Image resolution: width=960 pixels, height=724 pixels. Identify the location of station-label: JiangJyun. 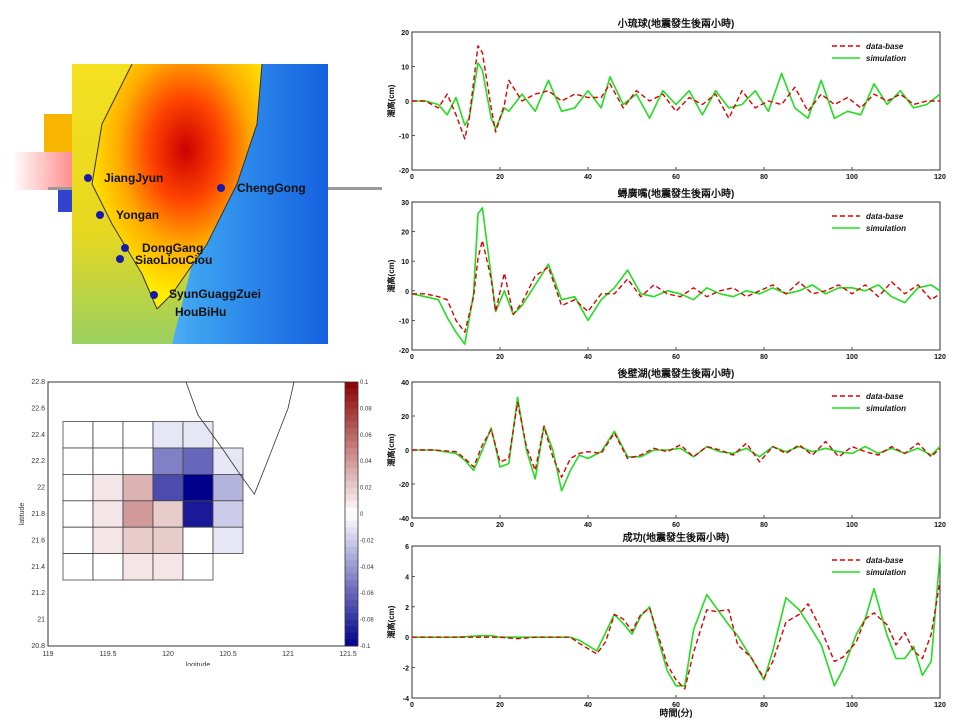
(133, 178).